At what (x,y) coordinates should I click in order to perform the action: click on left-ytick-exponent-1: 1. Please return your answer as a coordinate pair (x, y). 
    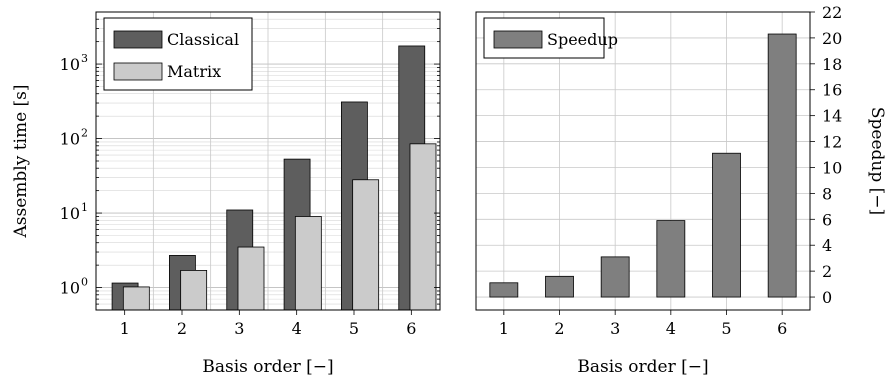
    Looking at the image, I should click on (84, 207).